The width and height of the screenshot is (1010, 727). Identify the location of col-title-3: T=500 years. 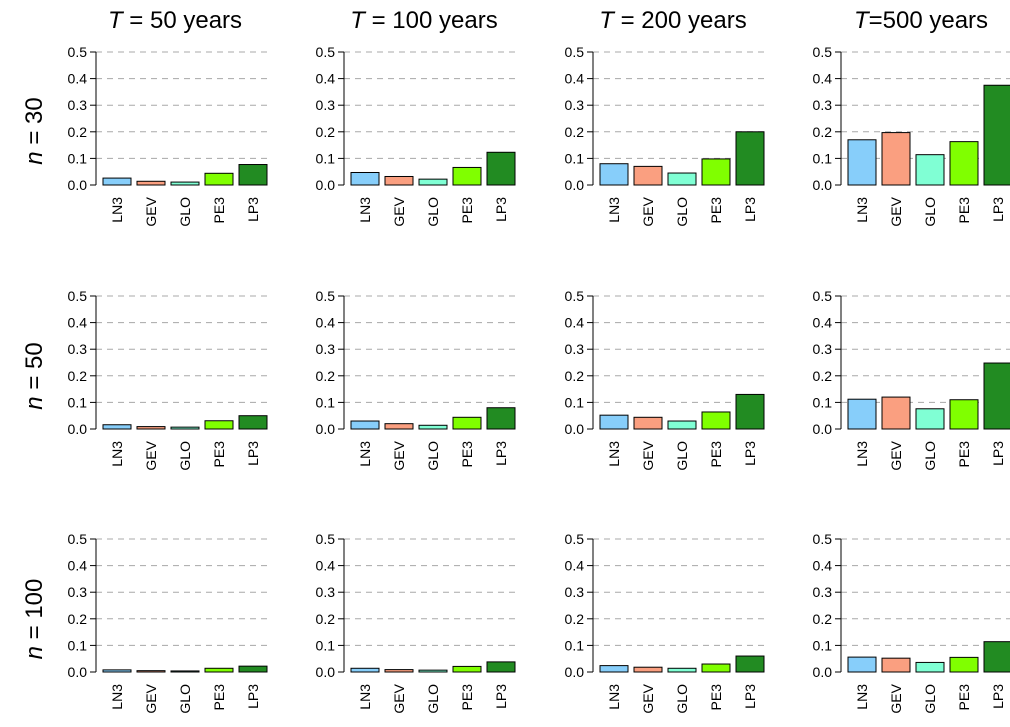
(921, 20).